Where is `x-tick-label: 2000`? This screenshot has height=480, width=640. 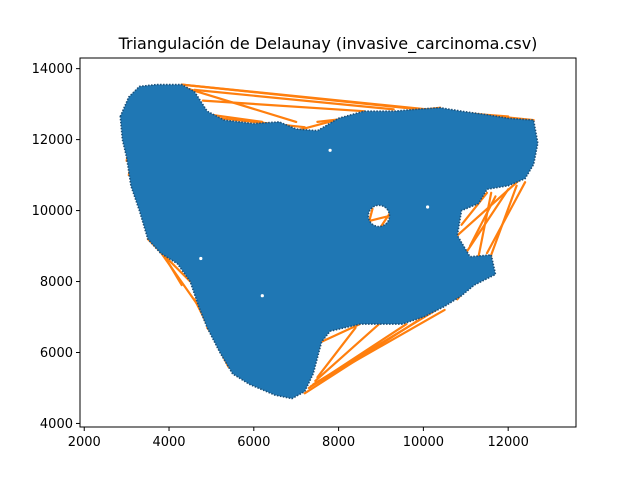 x-tick-label: 2000 is located at coordinates (84, 442).